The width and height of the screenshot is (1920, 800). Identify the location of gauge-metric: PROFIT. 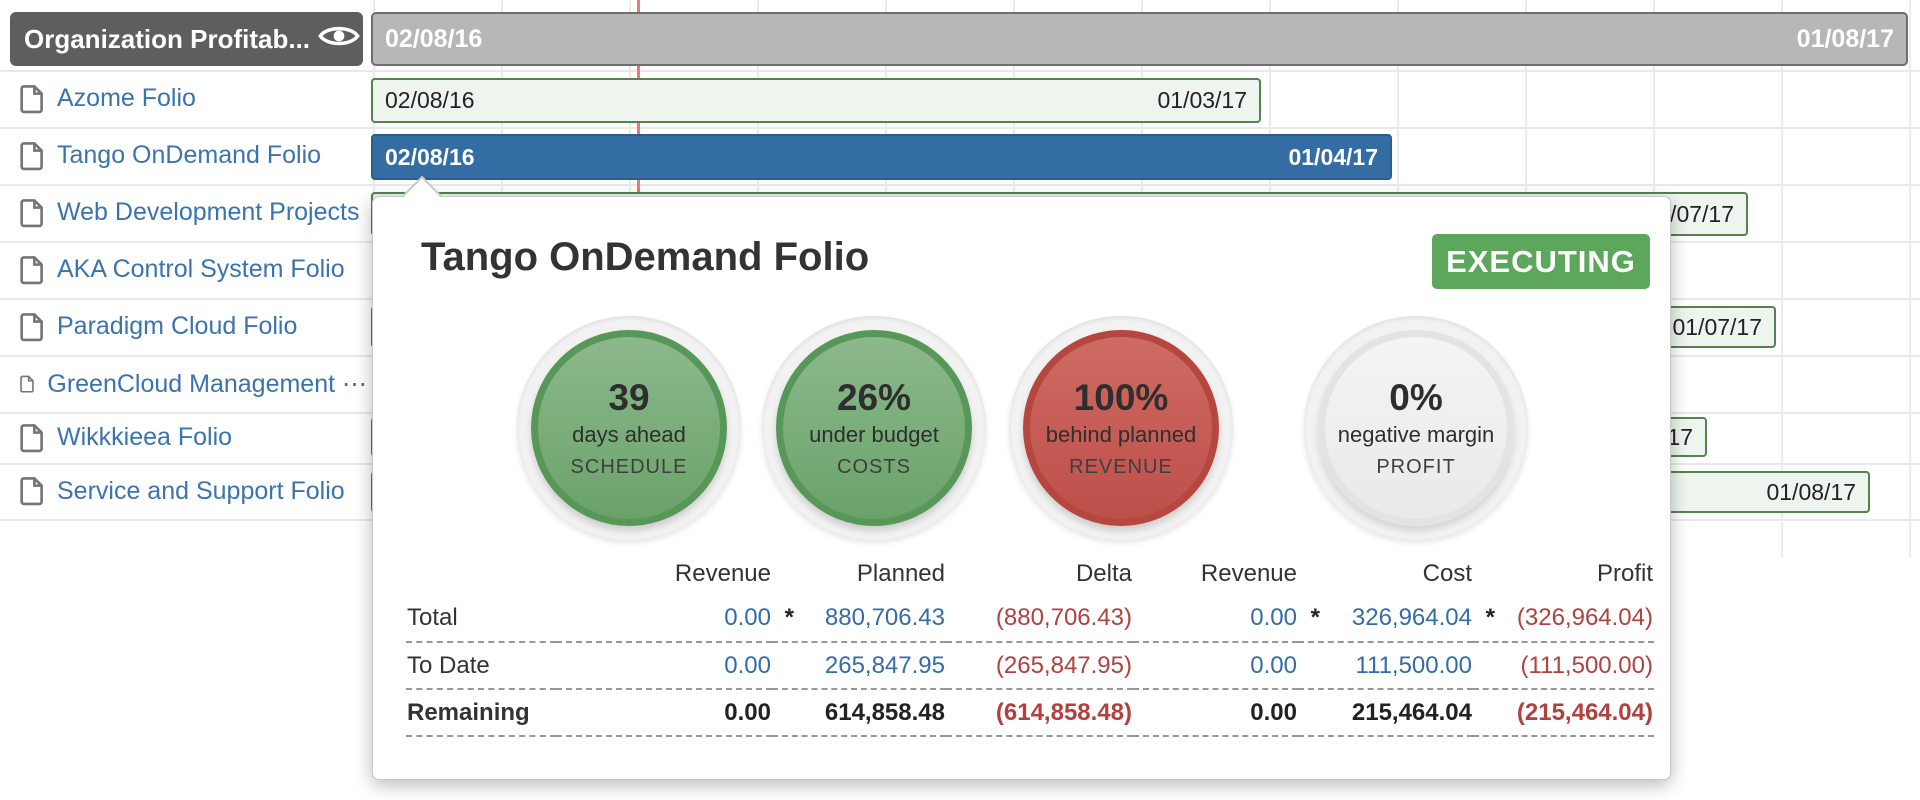
(1416, 466).